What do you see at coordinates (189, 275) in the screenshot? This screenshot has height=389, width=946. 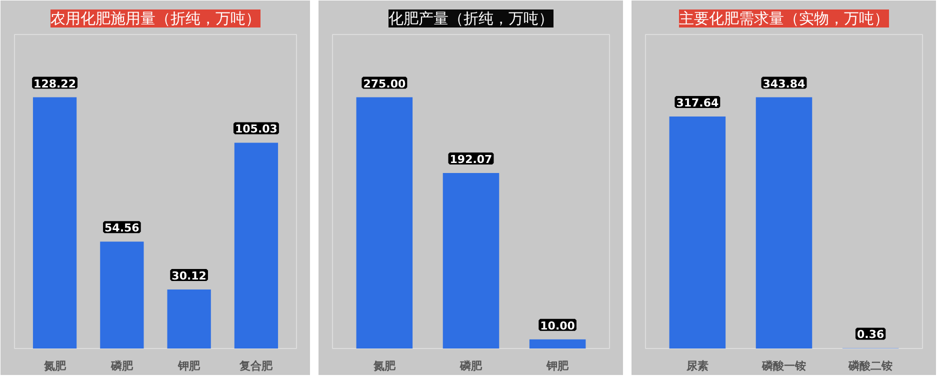 I see `data-label: 30.12` at bounding box center [189, 275].